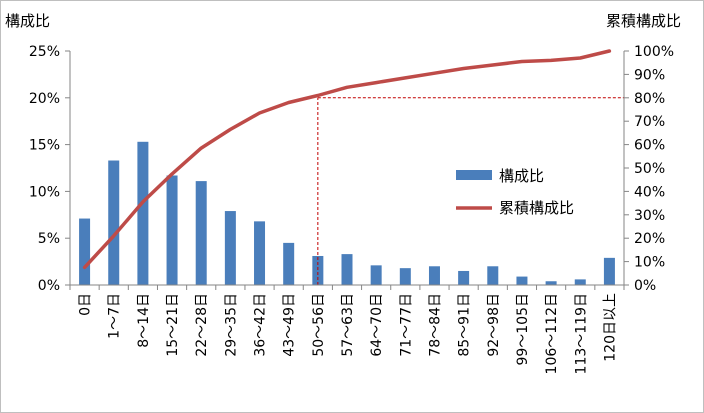 This screenshot has width=704, height=413. What do you see at coordinates (406, 325) in the screenshot?
I see `x-tick-label: 71～77日` at bounding box center [406, 325].